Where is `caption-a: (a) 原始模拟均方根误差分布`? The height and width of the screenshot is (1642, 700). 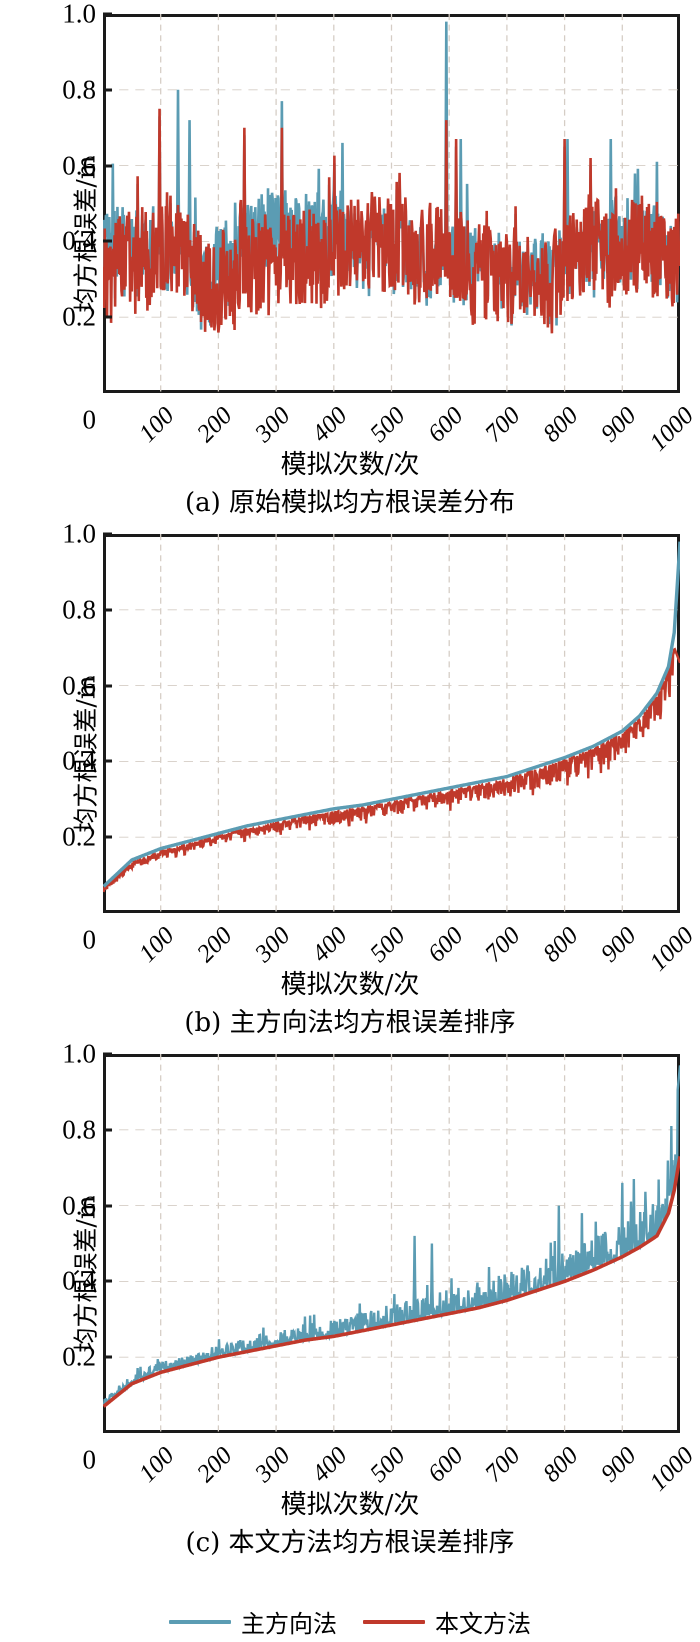 caption-a: (a) 原始模拟均方根误差分布 is located at coordinates (350, 503).